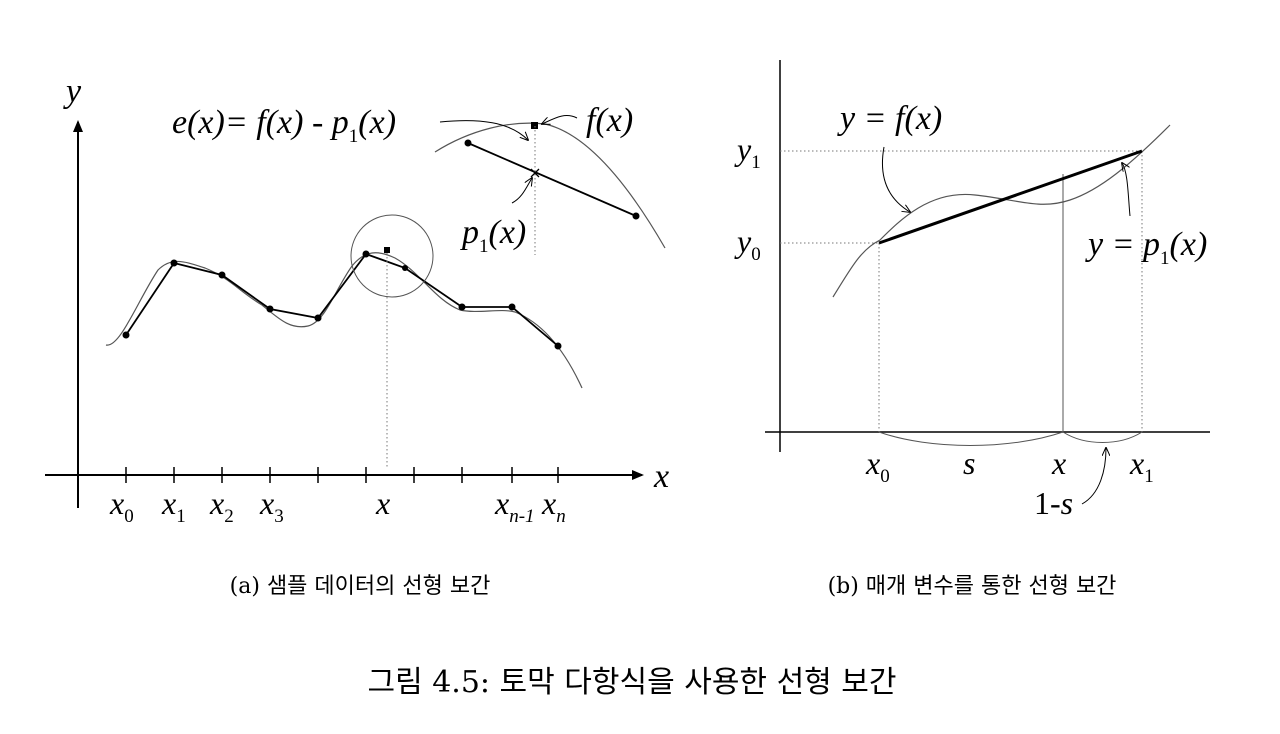 This screenshot has height=734, width=1280. What do you see at coordinates (747, 244) in the screenshot?
I see `label-y0: y0` at bounding box center [747, 244].